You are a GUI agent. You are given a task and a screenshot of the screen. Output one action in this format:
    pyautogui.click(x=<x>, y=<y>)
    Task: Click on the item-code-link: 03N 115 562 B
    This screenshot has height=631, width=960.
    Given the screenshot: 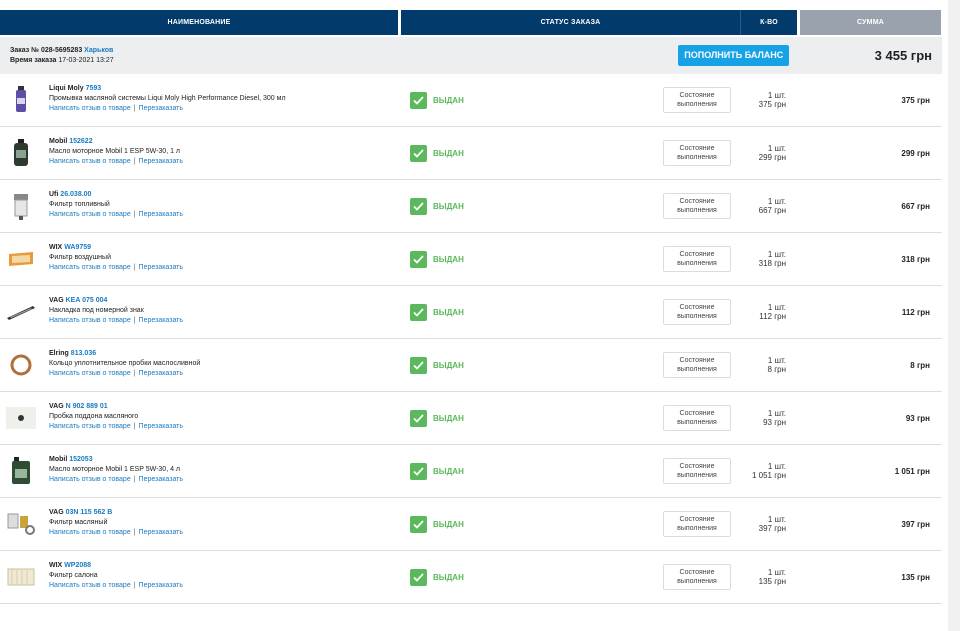 What is the action you would take?
    pyautogui.click(x=89, y=512)
    